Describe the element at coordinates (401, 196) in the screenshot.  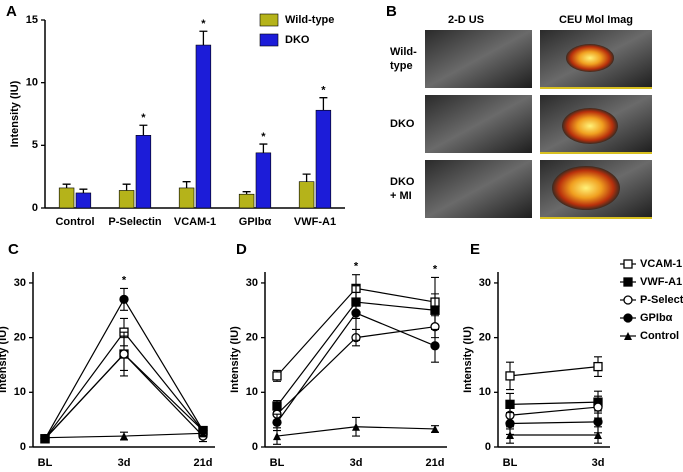
I see `row-label: + MI` at that location.